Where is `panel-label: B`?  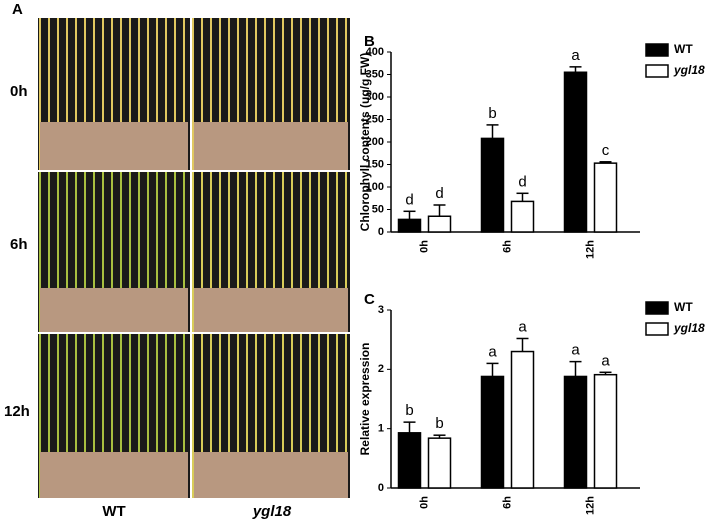 panel-label: B is located at coordinates (369, 41).